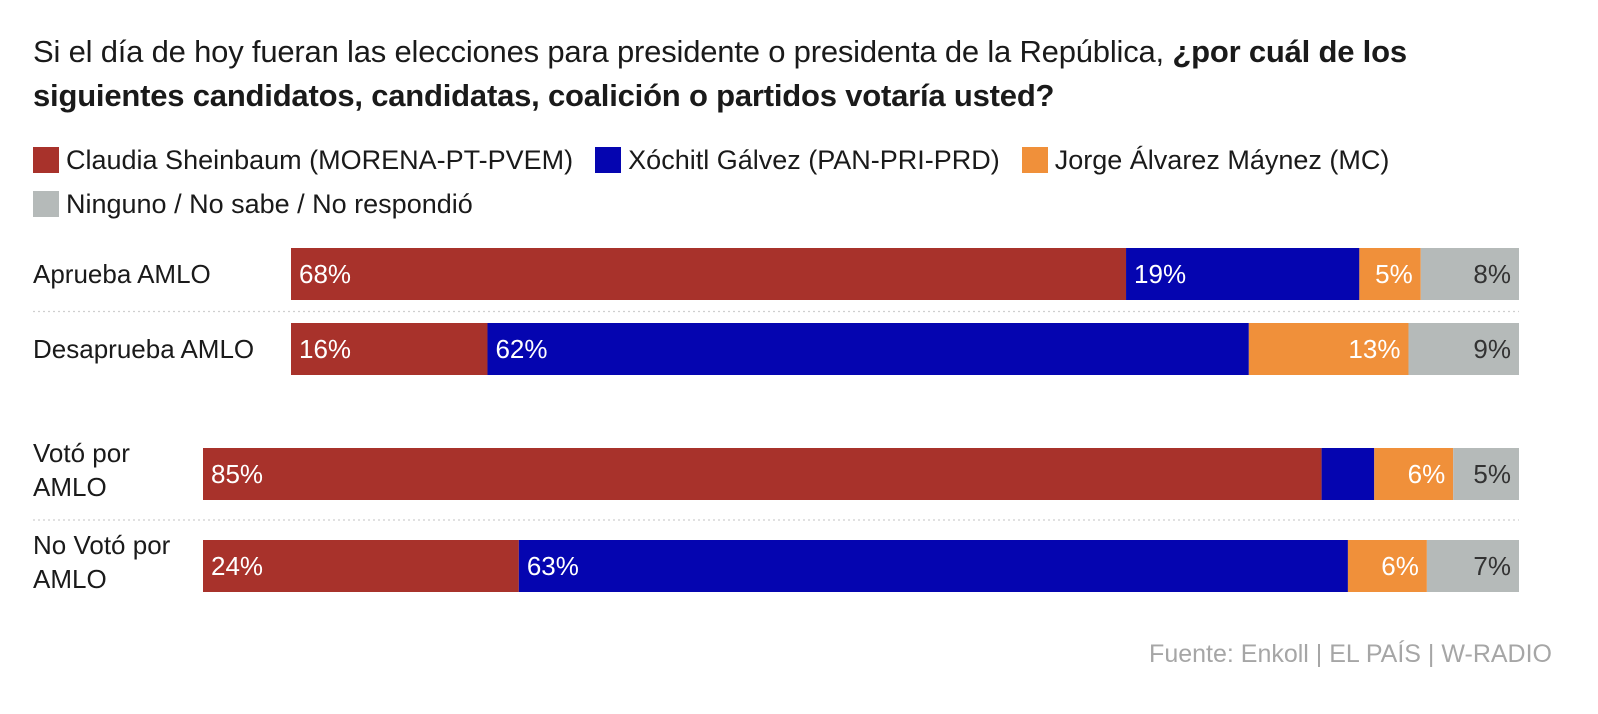  I want to click on source-note: Fuente: Enkoll | EL PAÍS | W-RADIO, so click(1350, 654).